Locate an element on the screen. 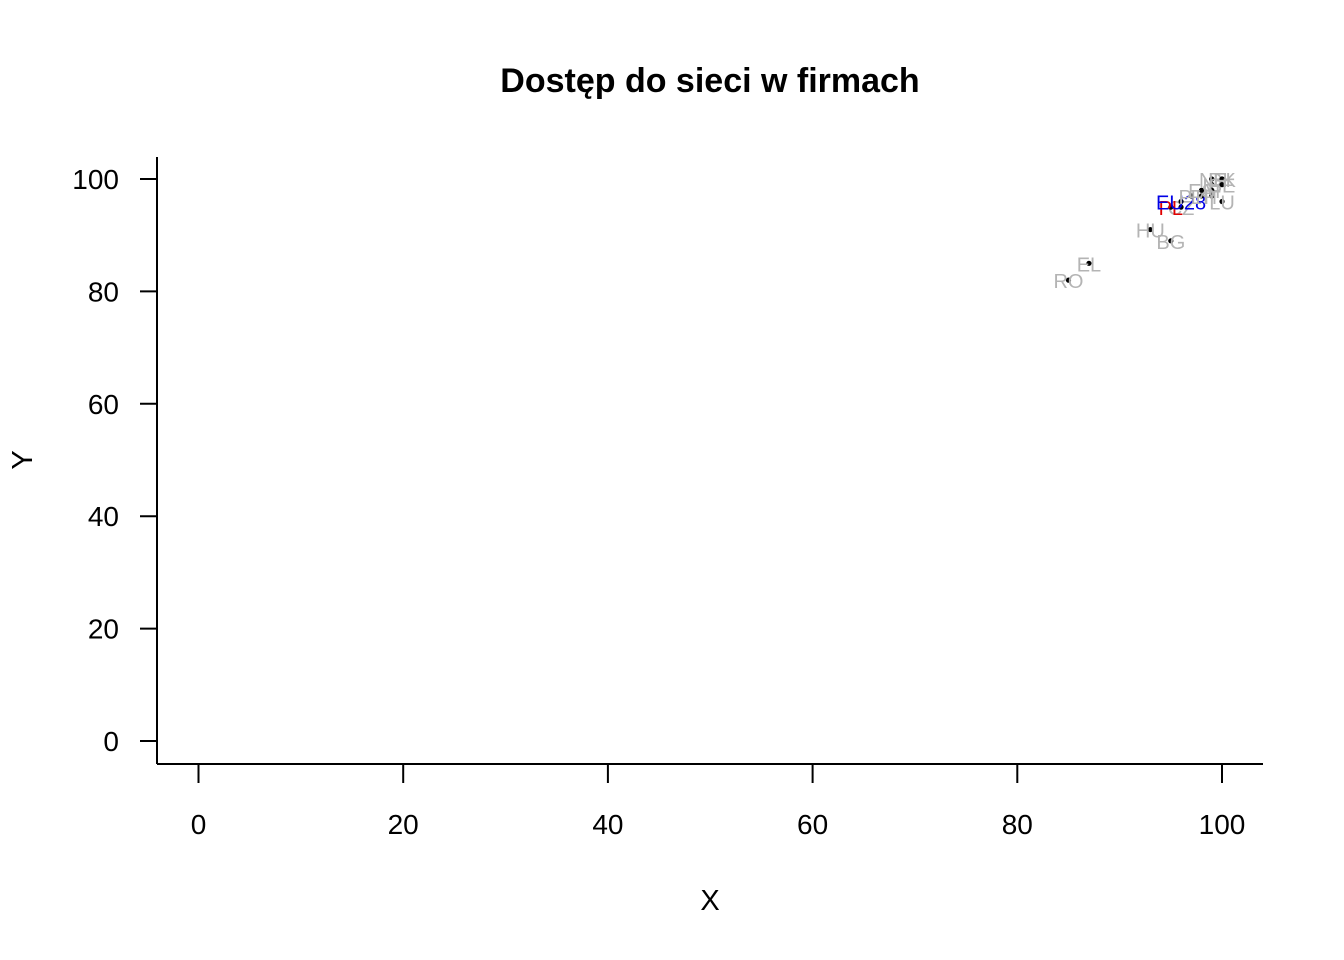 The height and width of the screenshot is (960, 1344). point-label: HU is located at coordinates (1150, 232).